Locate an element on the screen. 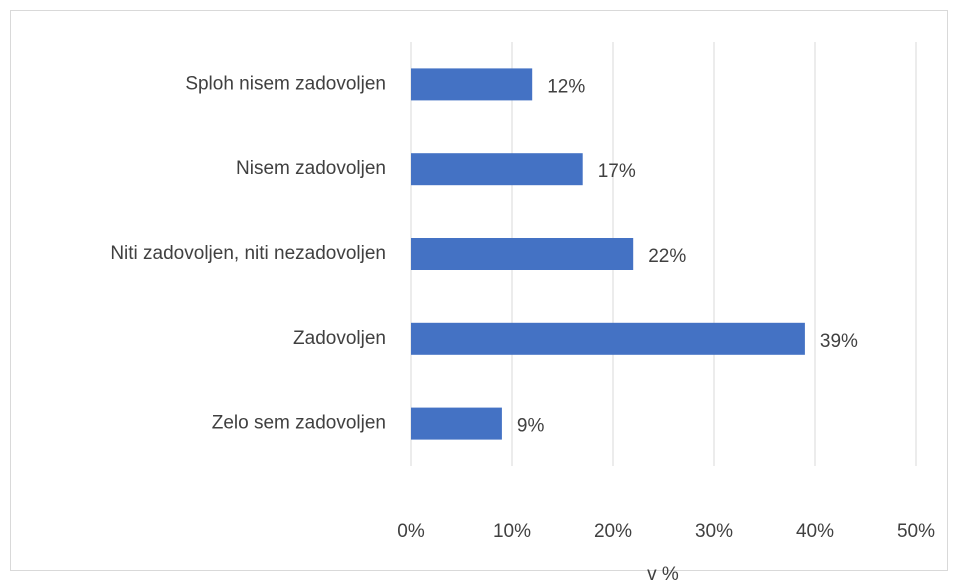 The height and width of the screenshot is (581, 958). y-tick-label: Niti zadovoljen, niti nezadovoljen is located at coordinates (248, 253).